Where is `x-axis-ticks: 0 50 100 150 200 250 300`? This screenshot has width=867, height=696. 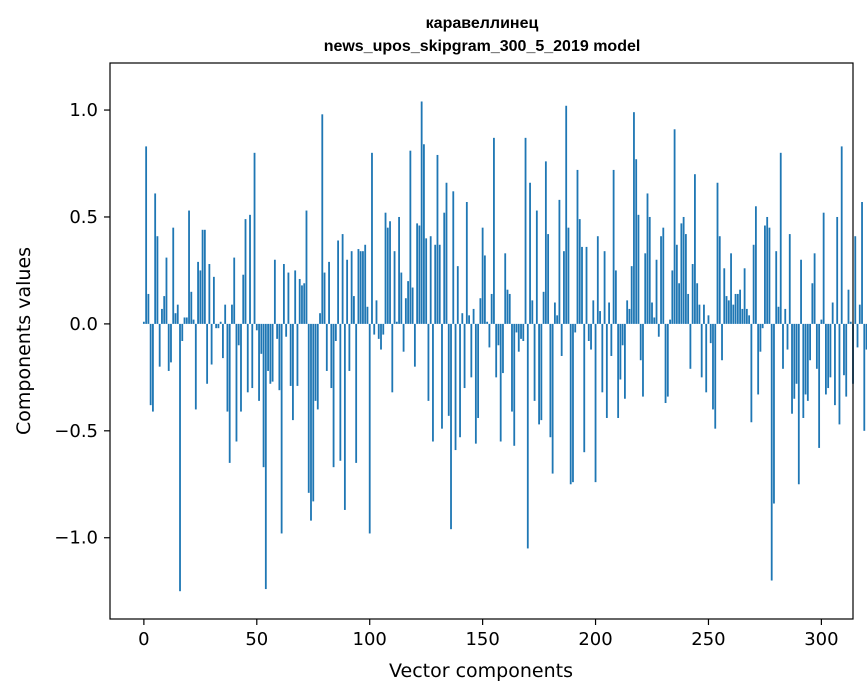 x-axis-ticks: 0 50 100 150 200 250 300 is located at coordinates (488, 634).